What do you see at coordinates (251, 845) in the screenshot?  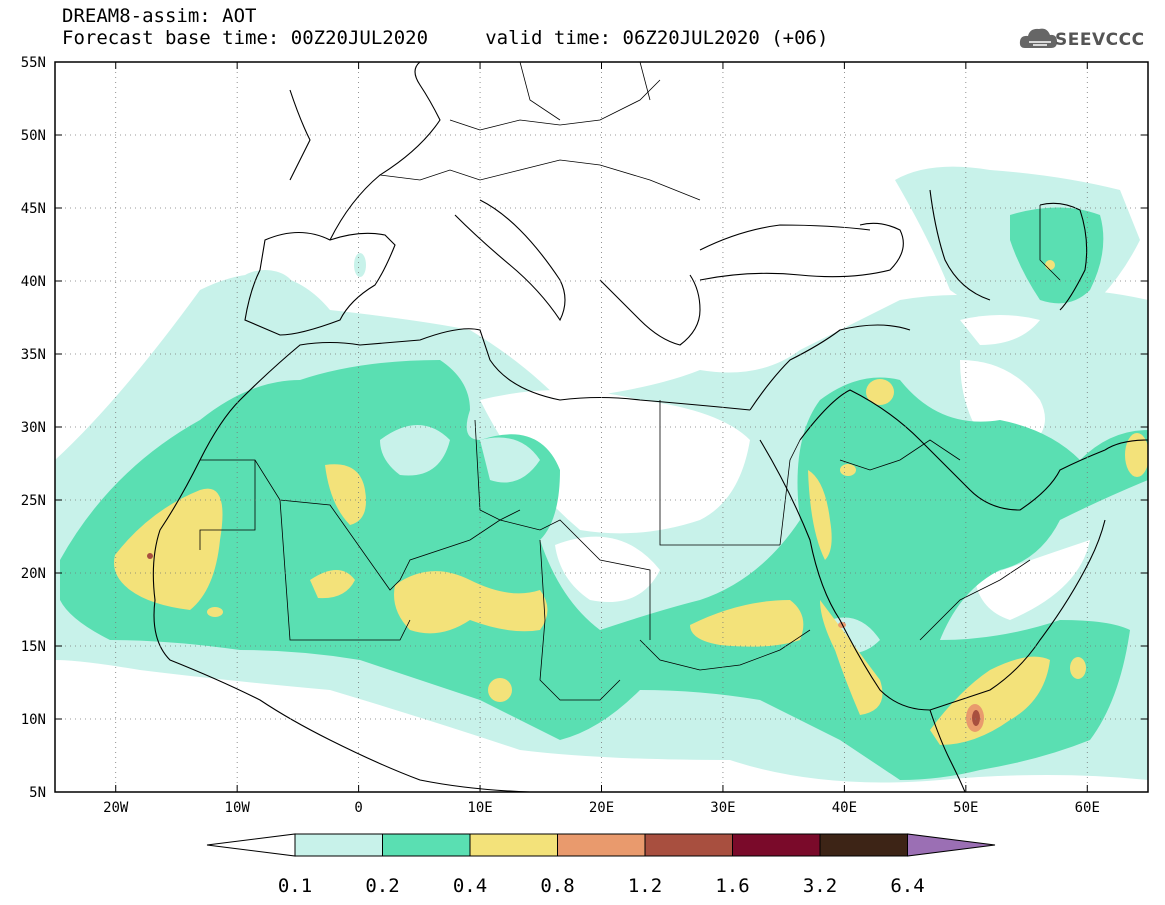 I see `colorbar-under-arrow` at bounding box center [251, 845].